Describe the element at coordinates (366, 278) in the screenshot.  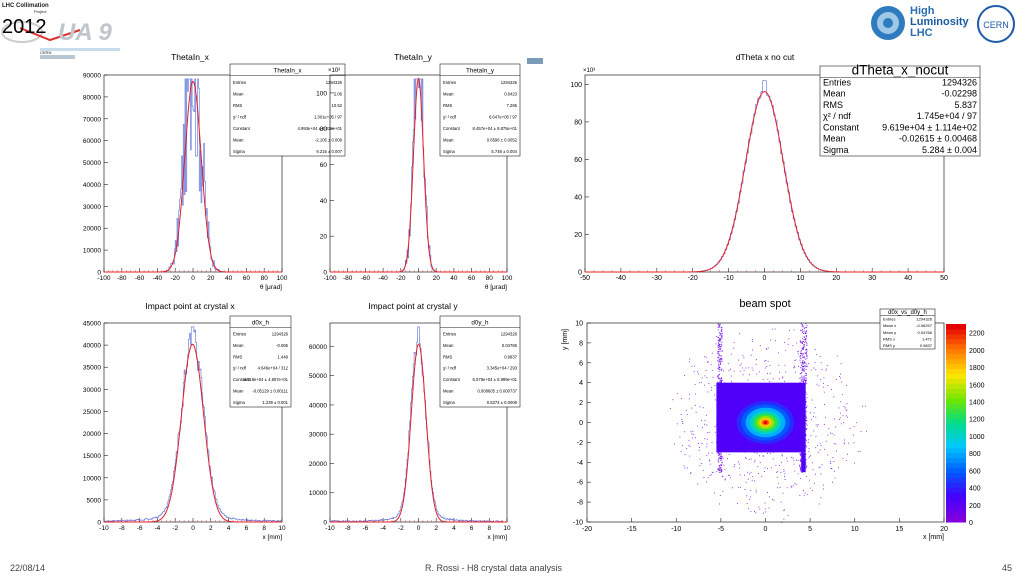
I see `x-tick-label: -60` at that location.